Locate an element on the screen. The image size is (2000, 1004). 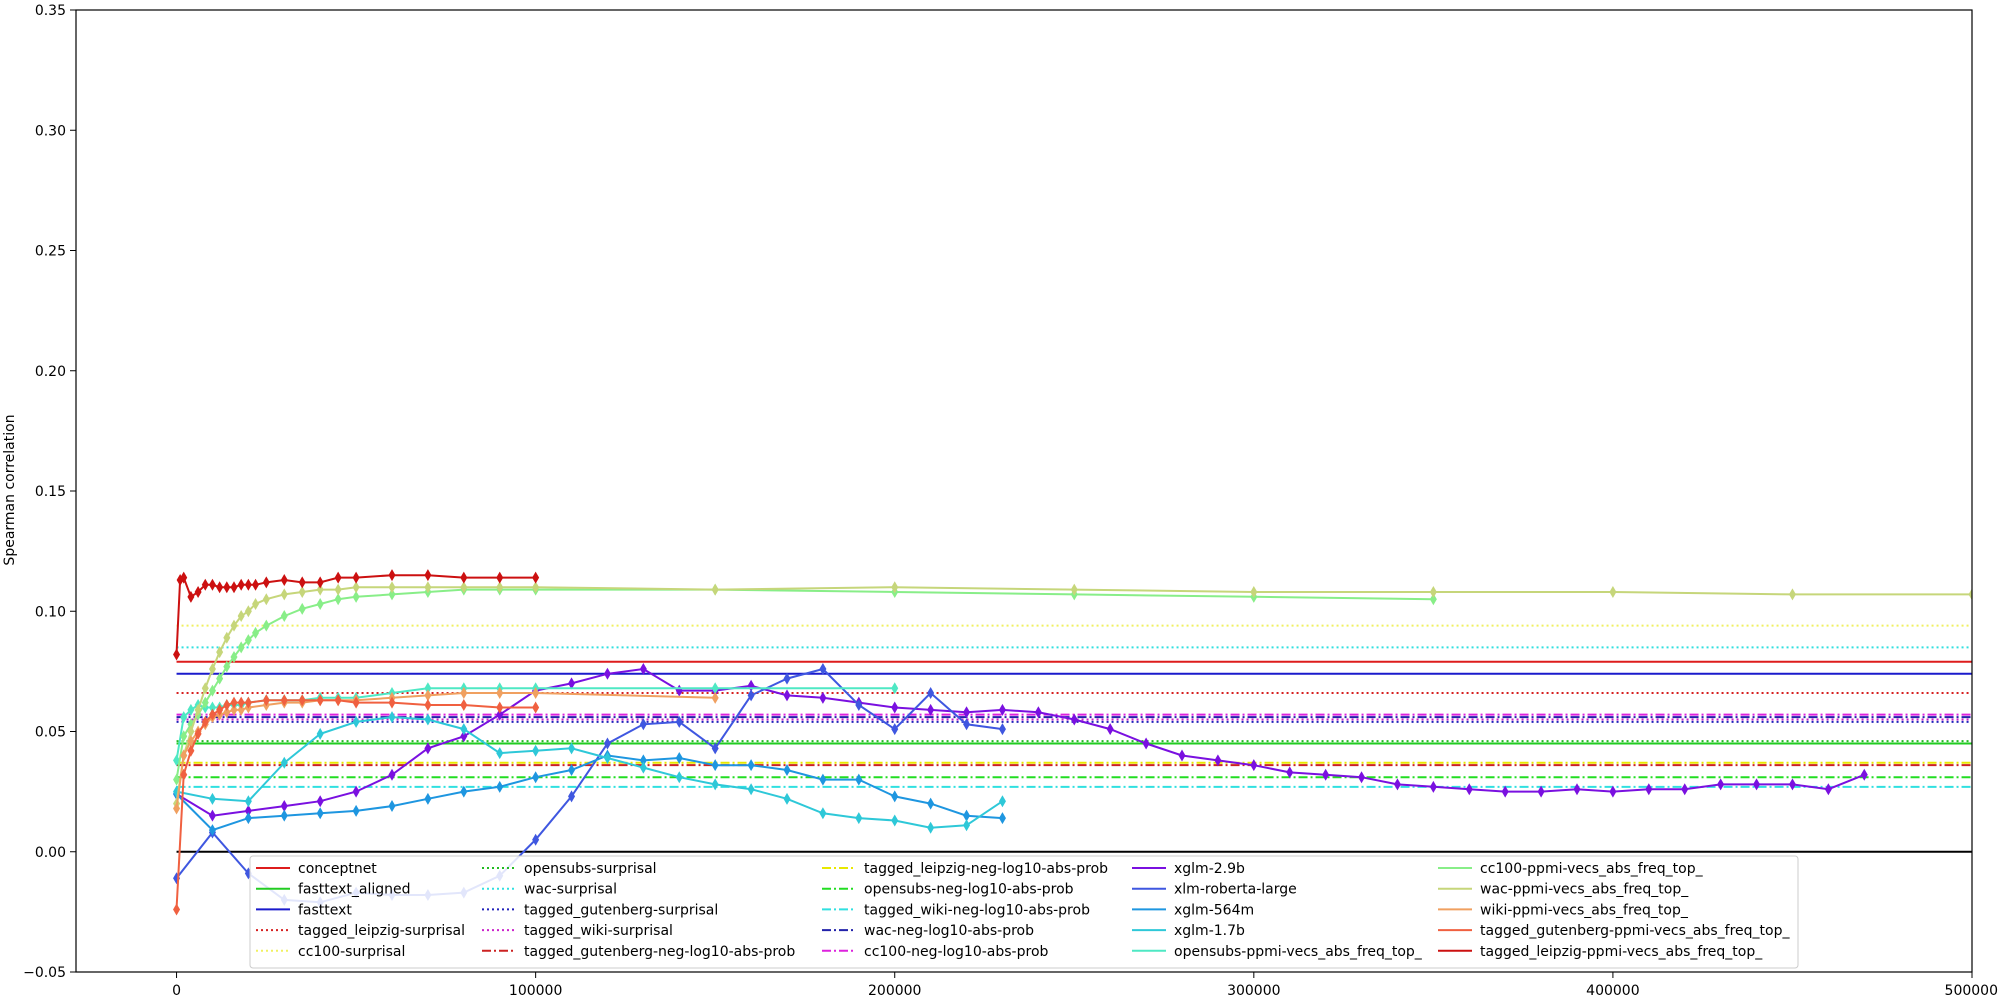
legend-item-tagged-wiki-surprisal: tagged_wiki-surprisal is located at coordinates (577, 931).